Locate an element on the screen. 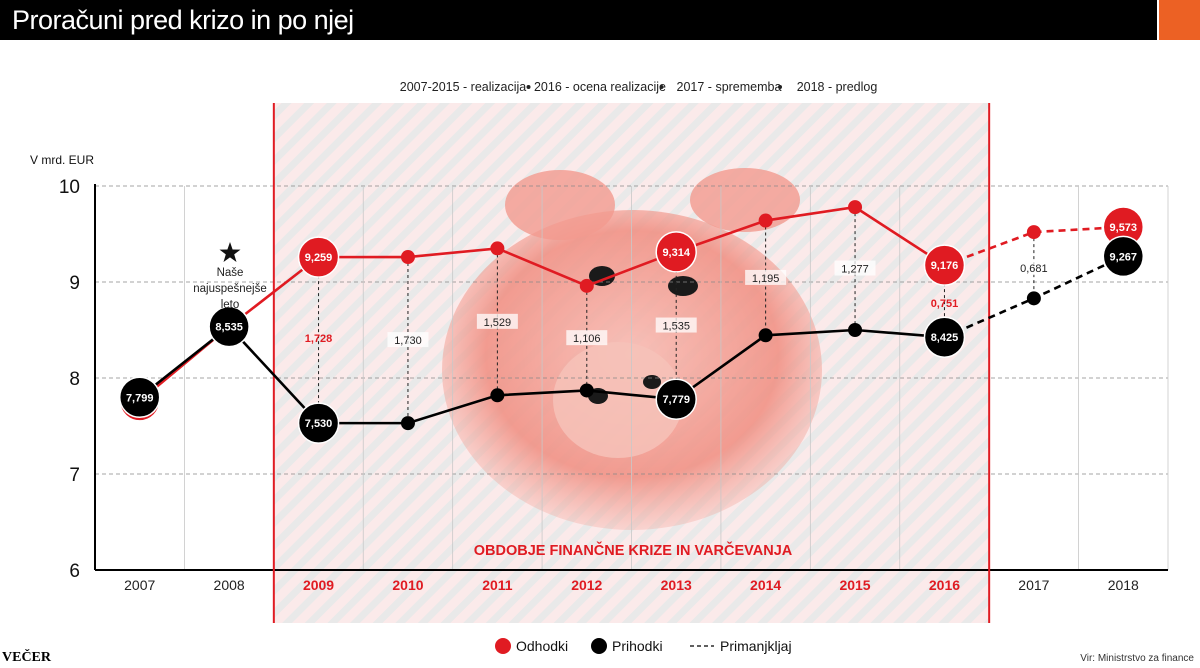  x-tick-label: 2015 is located at coordinates (854, 585).